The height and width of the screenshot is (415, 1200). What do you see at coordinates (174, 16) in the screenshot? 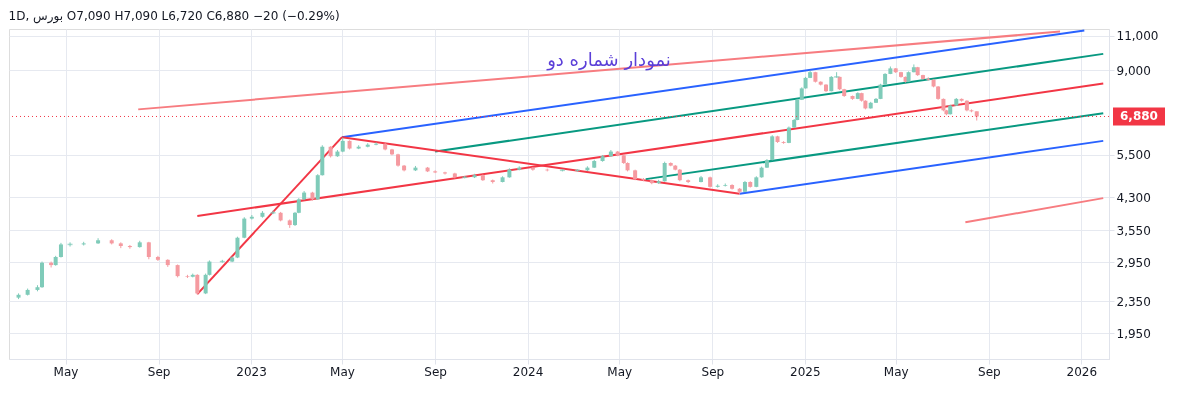
I see `chart-title: 1D, بورس O7,090 H7,090 L6,720 C6,880 −20 (−0.29%)` at bounding box center [174, 16].